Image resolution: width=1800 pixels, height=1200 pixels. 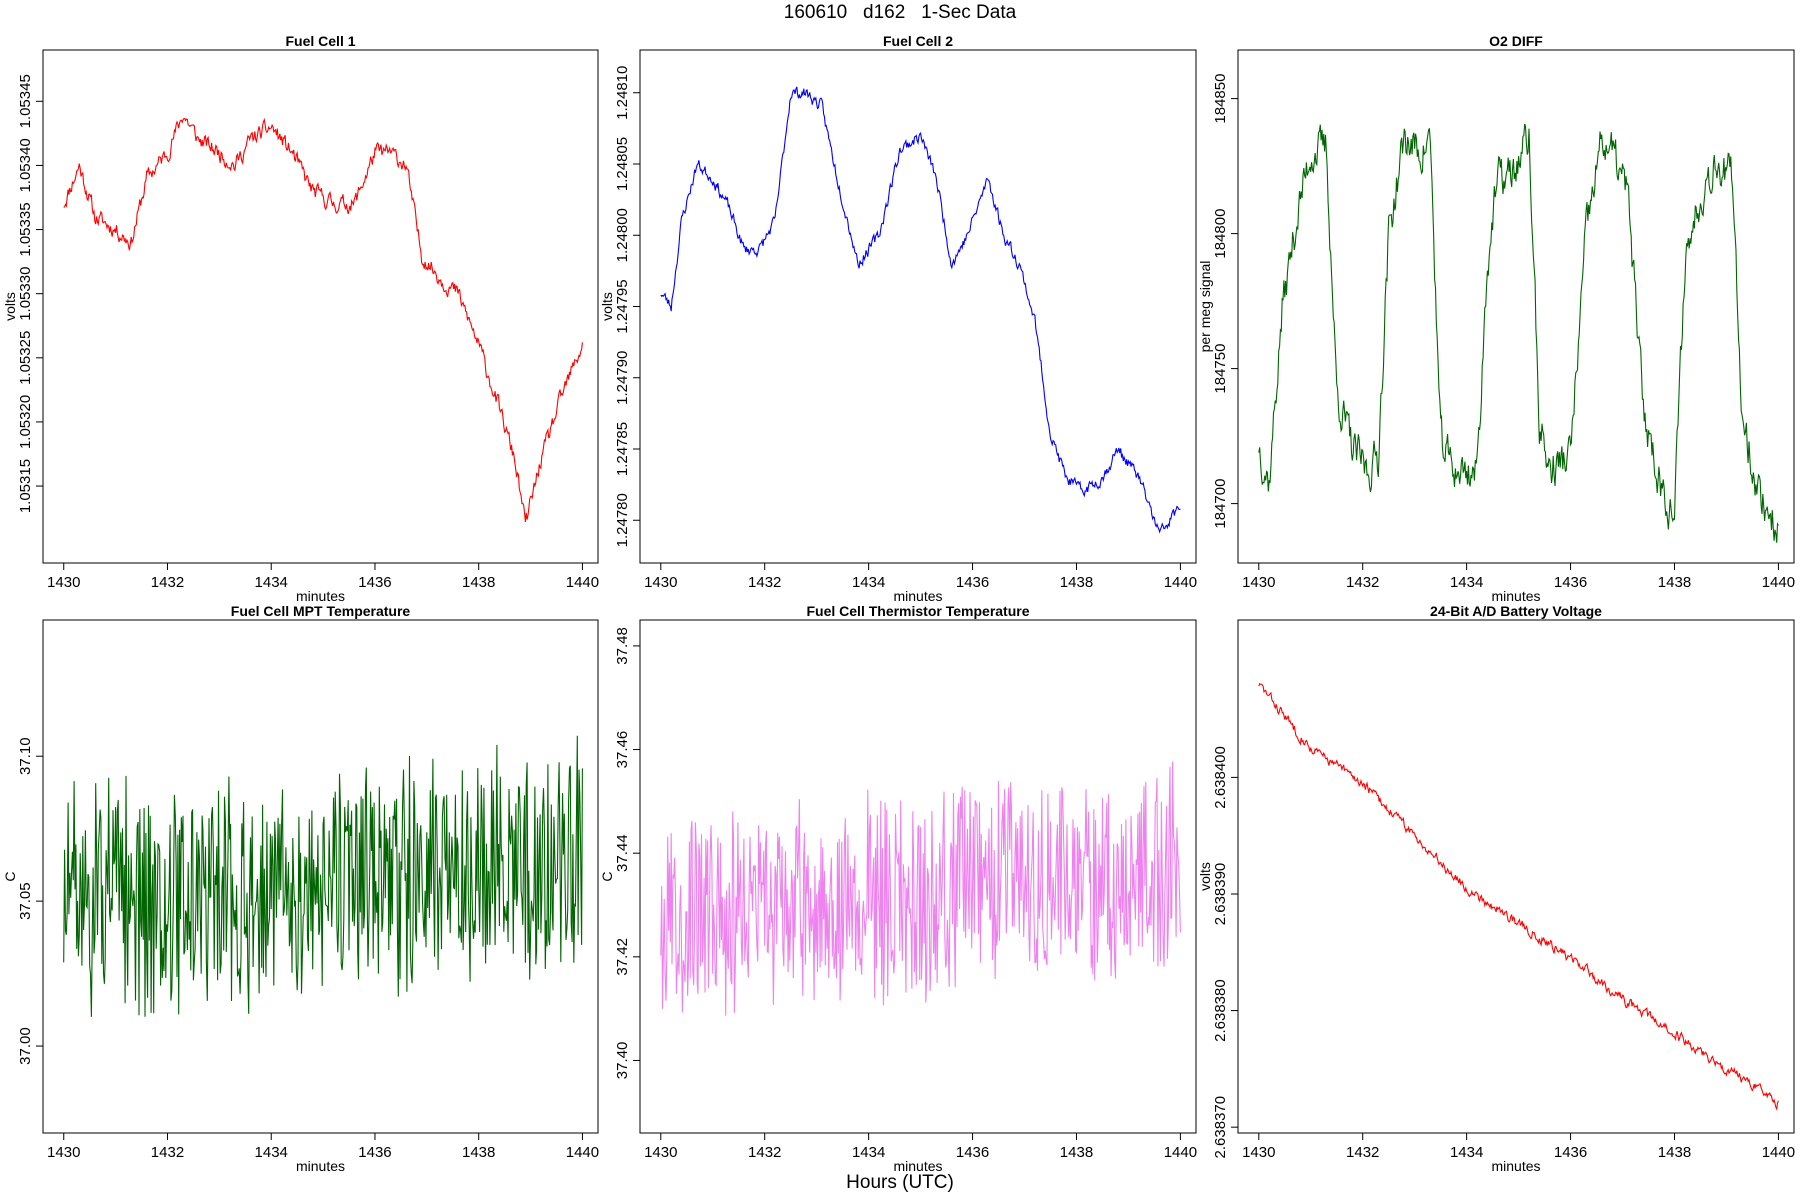 What do you see at coordinates (622, 306) in the screenshot?
I see `y-tick-label: 1.24795` at bounding box center [622, 306].